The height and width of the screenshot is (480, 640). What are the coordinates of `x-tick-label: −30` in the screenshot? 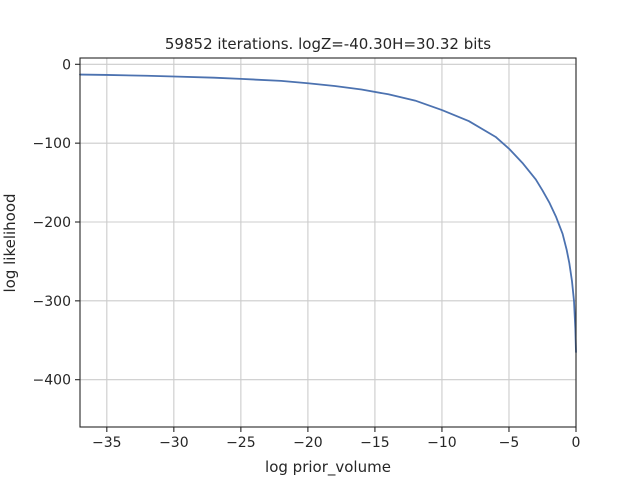 It's located at (174, 443).